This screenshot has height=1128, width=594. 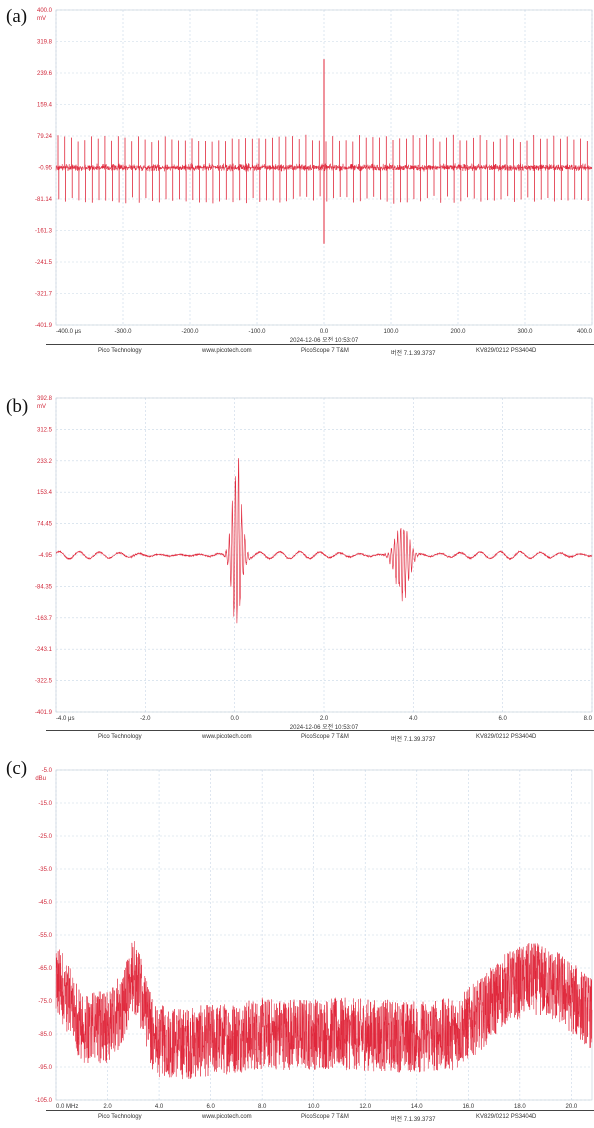 I want to click on x-tick-label: 100.0, so click(x=391, y=332).